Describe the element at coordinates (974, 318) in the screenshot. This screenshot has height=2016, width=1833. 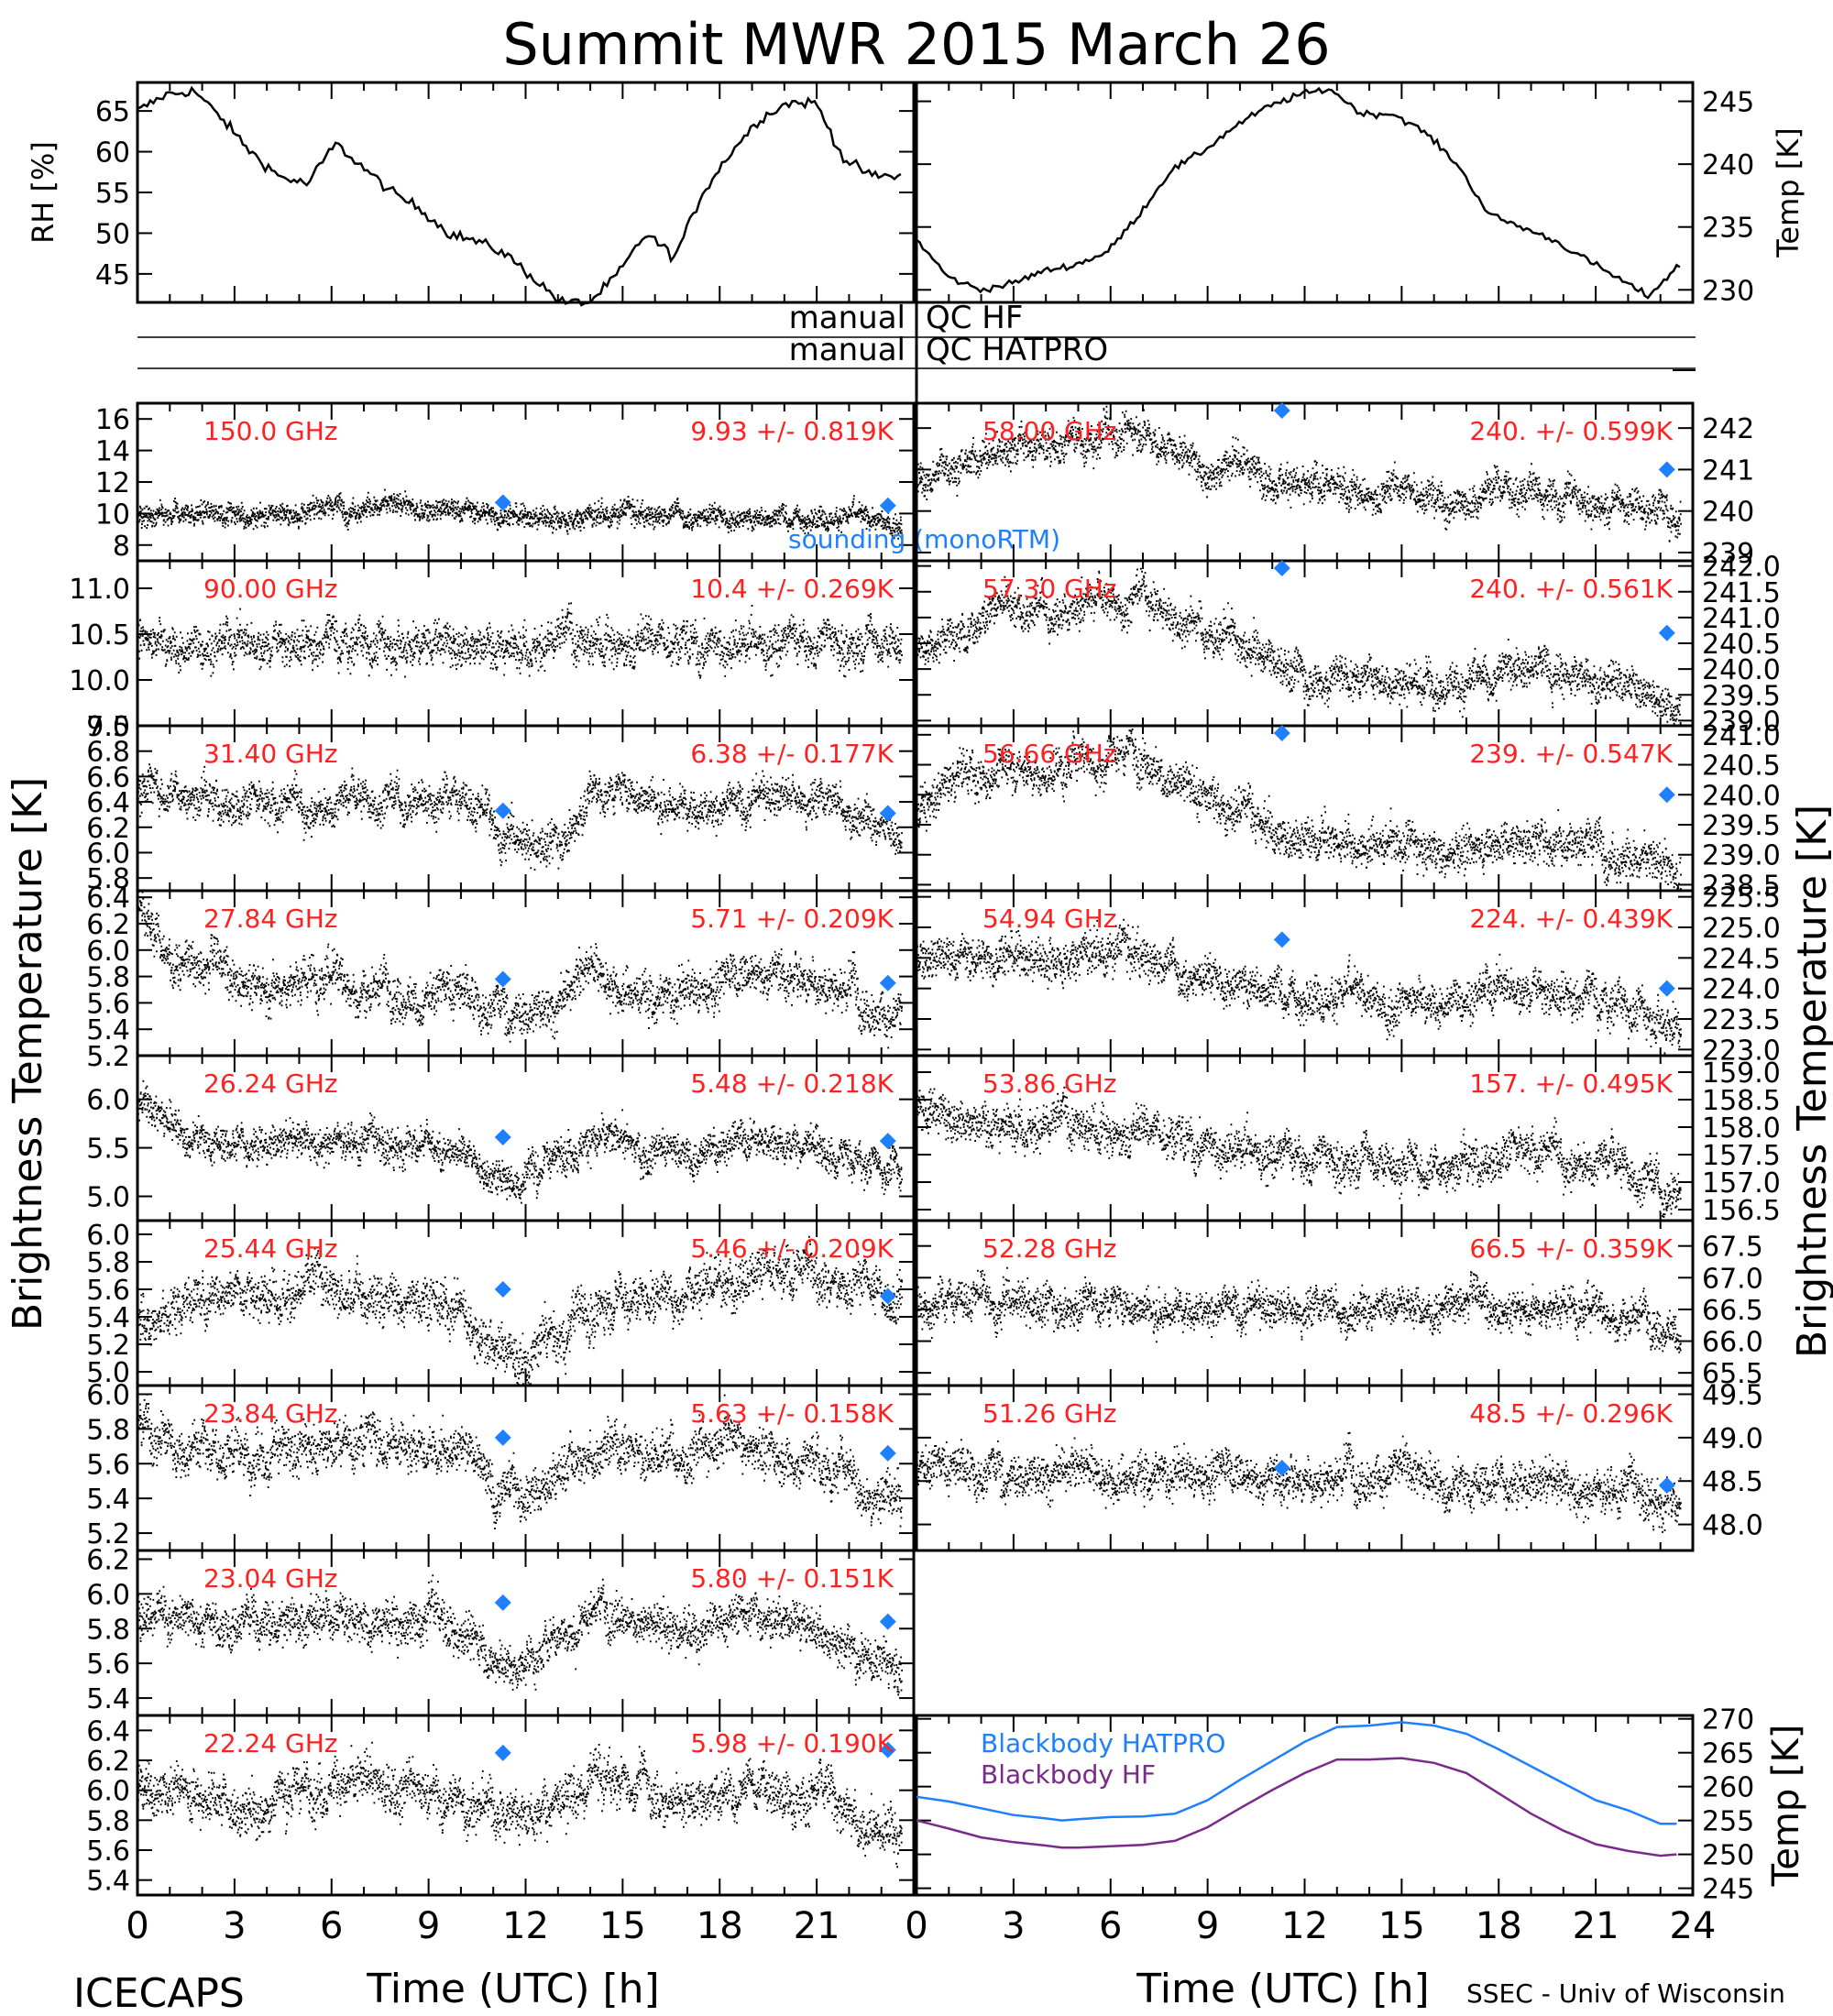
I see `qc-hf-right-label: QC HF` at that location.